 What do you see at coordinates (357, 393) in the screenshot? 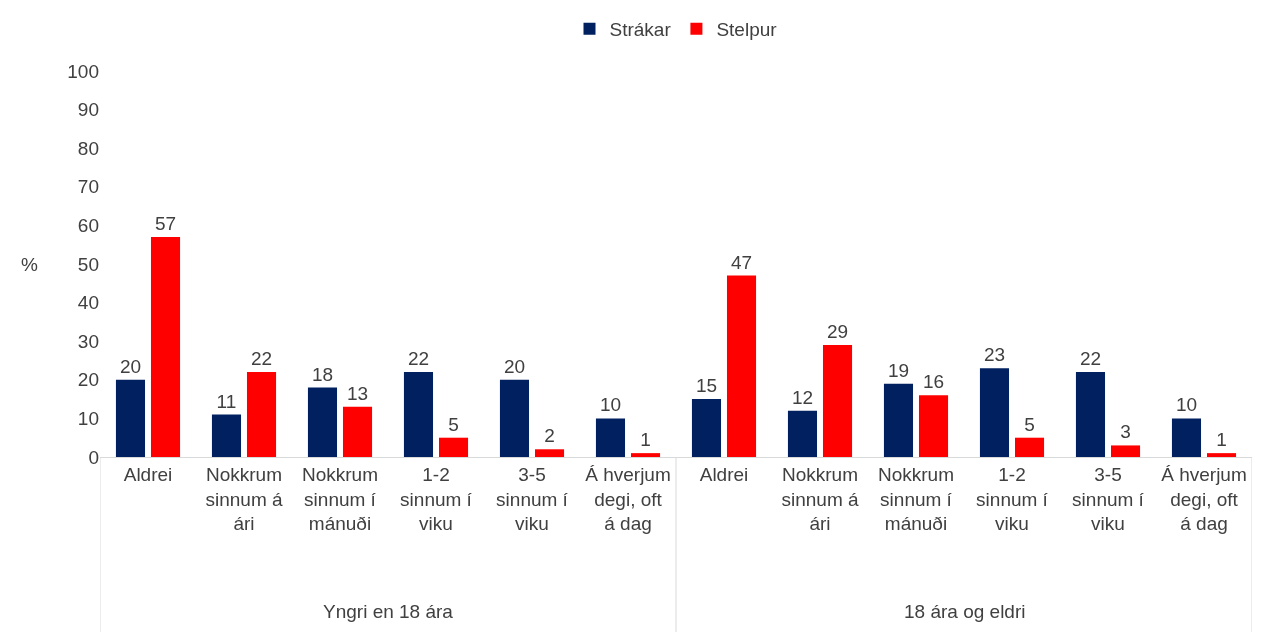
I see `data-label: 13` at bounding box center [357, 393].